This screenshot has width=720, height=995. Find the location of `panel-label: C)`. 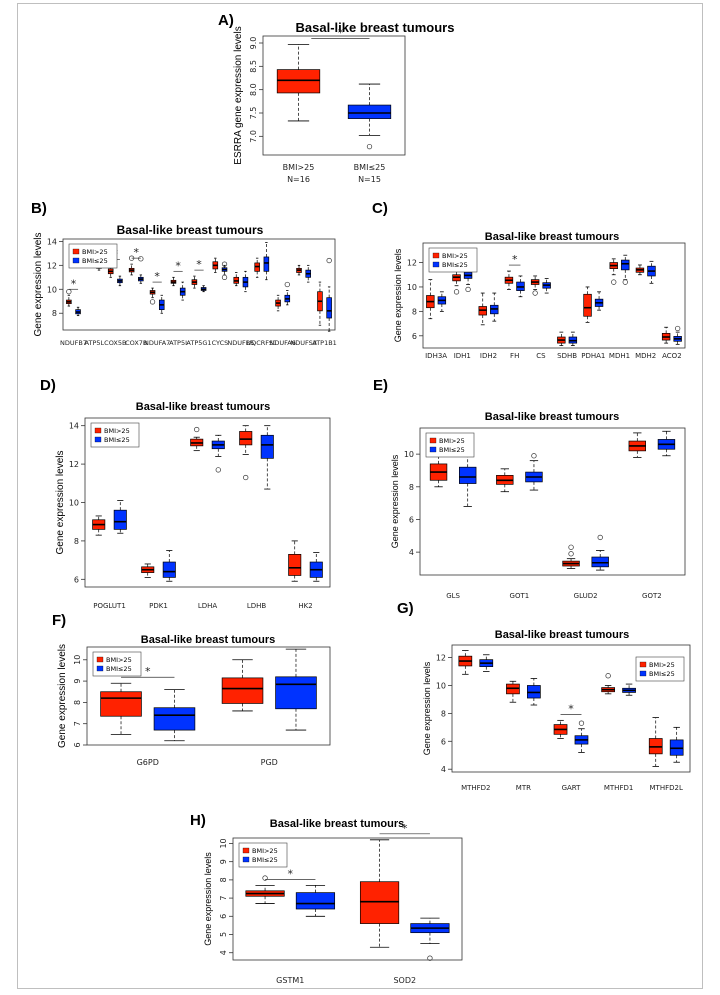

panel-label: C) is located at coordinates (380, 208).